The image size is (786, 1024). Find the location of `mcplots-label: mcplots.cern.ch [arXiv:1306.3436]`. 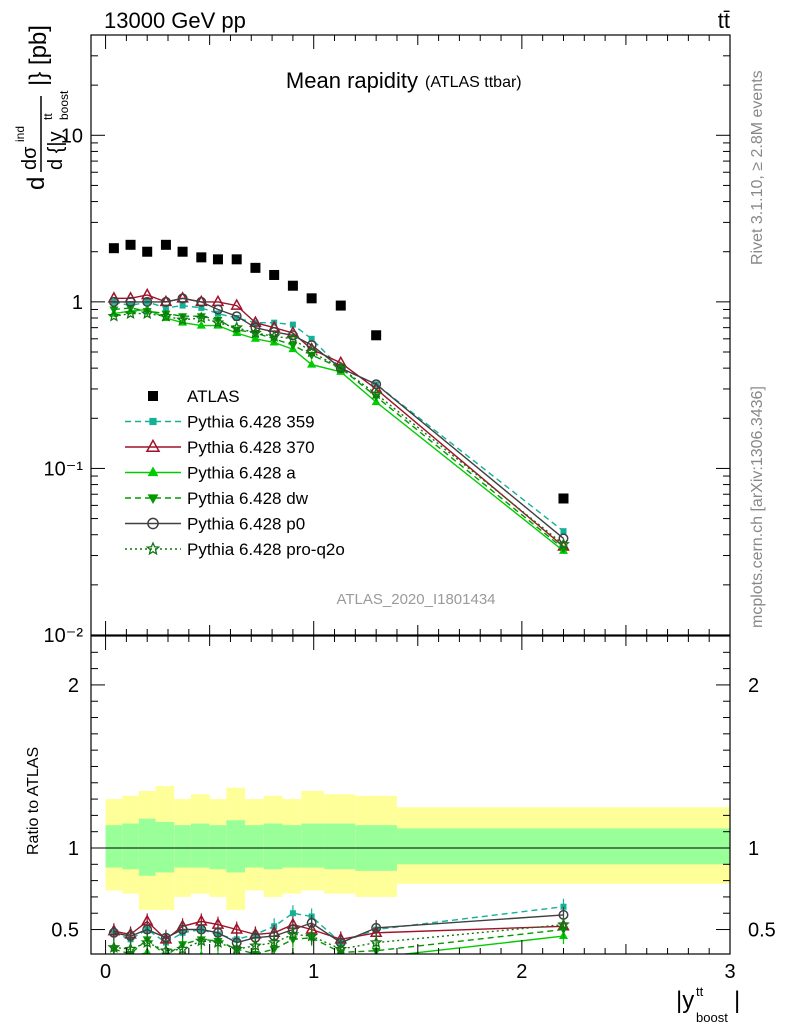

mcplots-label: mcplots.cern.ch [arXiv:1306.3436] is located at coordinates (757, 507).